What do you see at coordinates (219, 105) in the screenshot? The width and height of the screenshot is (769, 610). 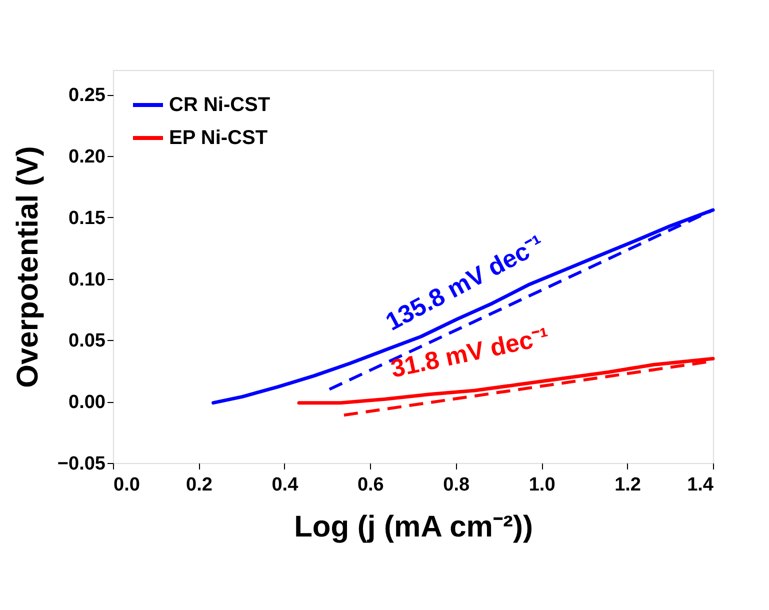 I see `legend-label: CR Ni-CST` at bounding box center [219, 105].